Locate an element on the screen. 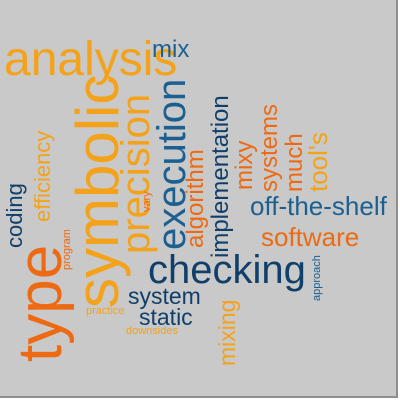  word-system: system is located at coordinates (164, 296).